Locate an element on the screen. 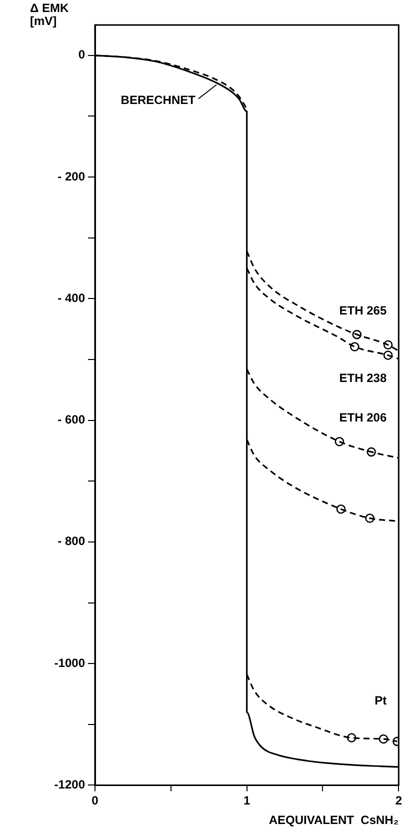  y-tick-label: - 800 is located at coordinates (72, 541).